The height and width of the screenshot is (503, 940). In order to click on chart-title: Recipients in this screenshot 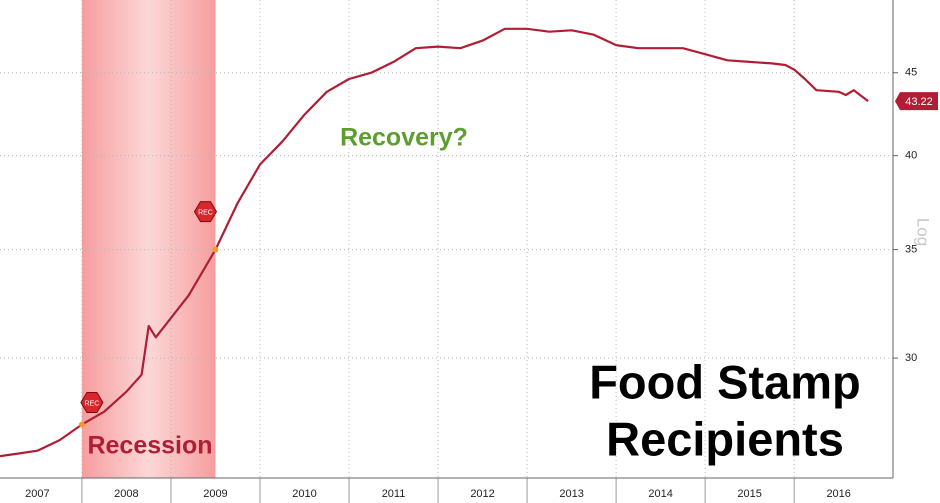, I will do `click(725, 438)`.